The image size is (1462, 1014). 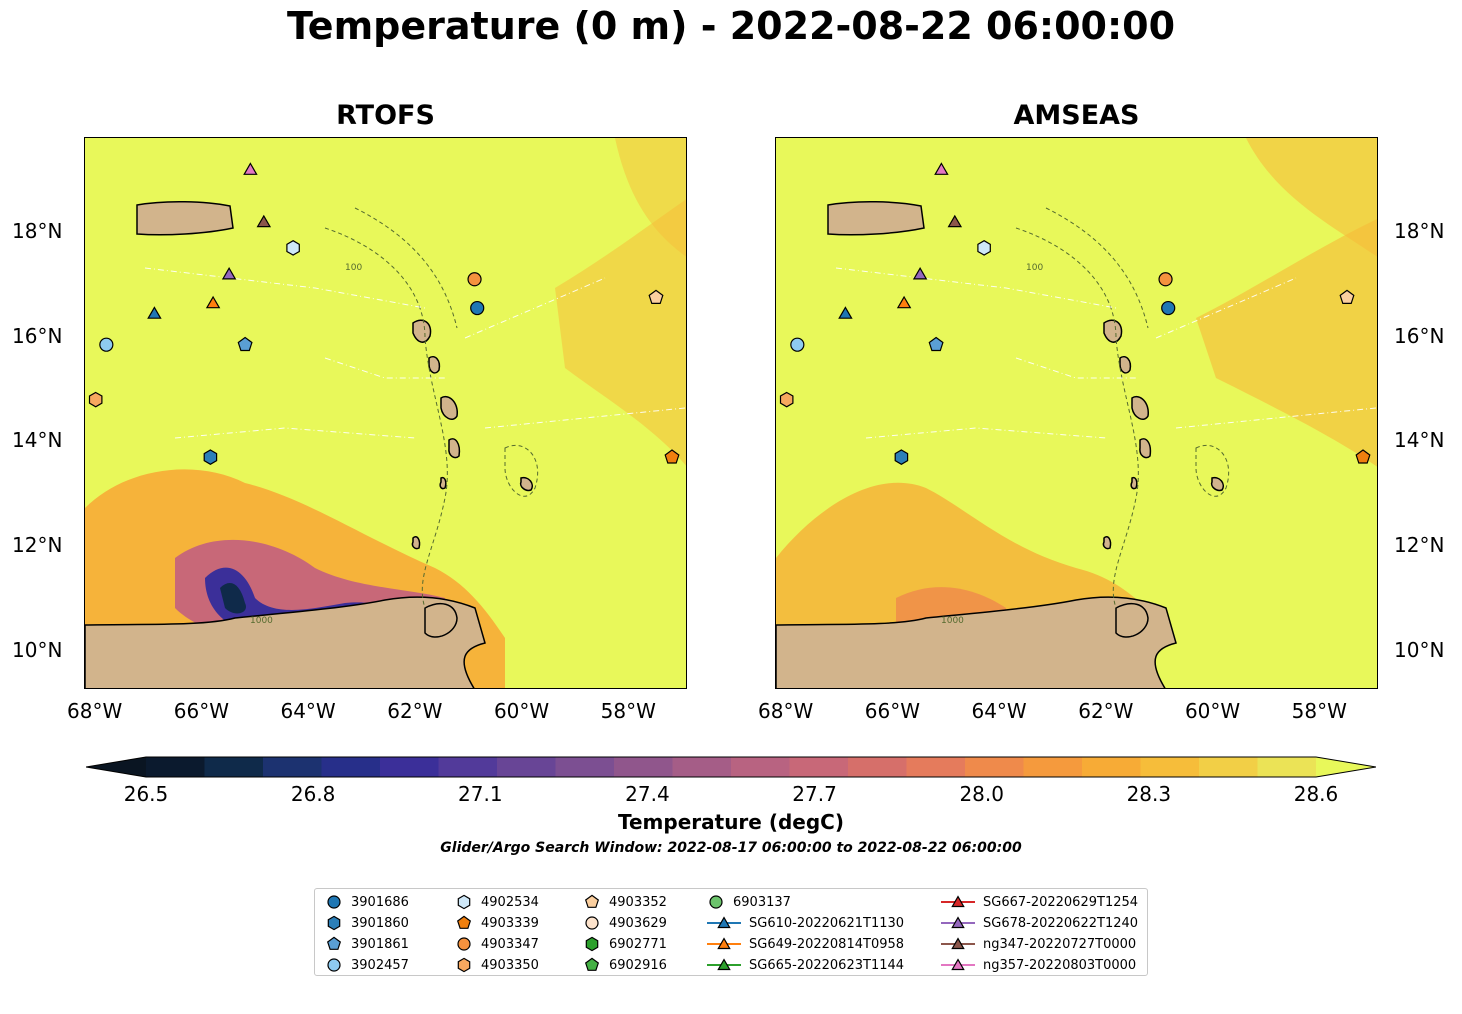 I want to click on legend-label: 6902916, so click(x=638, y=965).